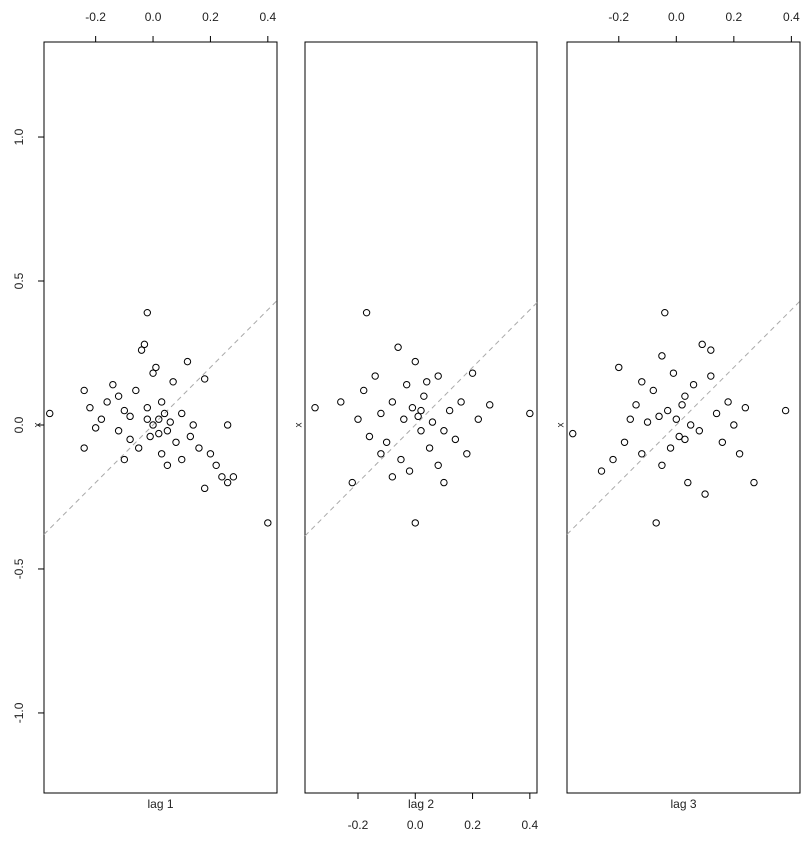  I want to click on x-axis-label: lag 1, so click(160, 804).